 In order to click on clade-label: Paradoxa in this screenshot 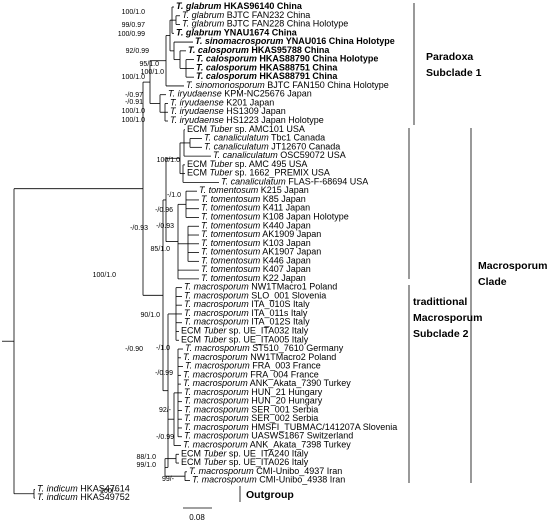, I will do `click(449, 57)`.